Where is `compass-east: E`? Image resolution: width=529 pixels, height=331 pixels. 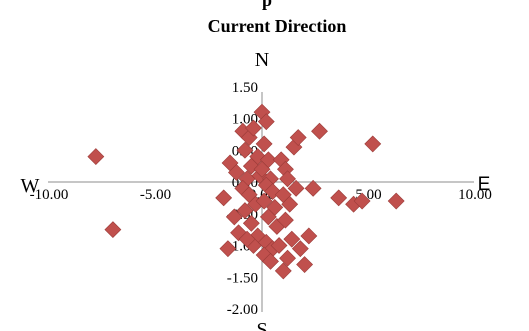 compass-east: E is located at coordinates (484, 184).